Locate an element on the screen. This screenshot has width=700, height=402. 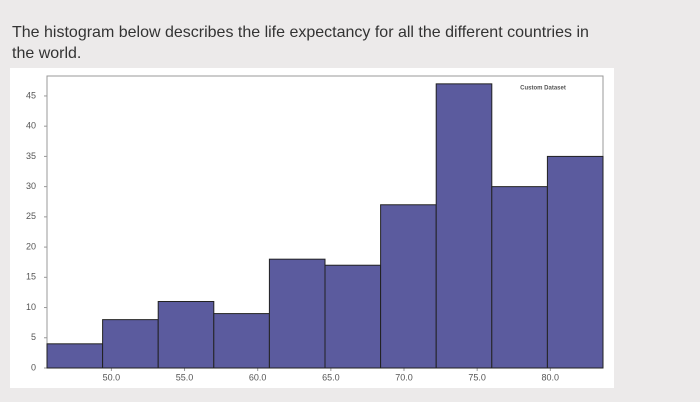
y-tick-label: 10 is located at coordinates (31, 307).